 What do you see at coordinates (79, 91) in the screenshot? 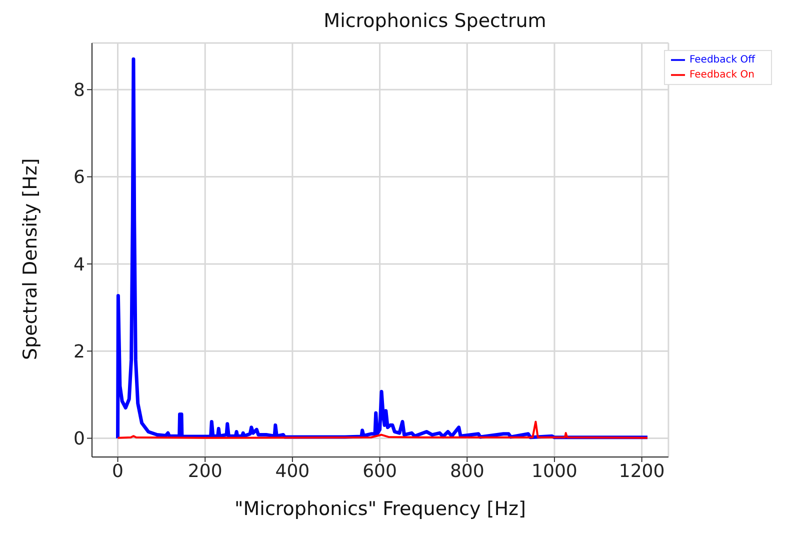
I see `y-tick-label: 8` at bounding box center [79, 91].